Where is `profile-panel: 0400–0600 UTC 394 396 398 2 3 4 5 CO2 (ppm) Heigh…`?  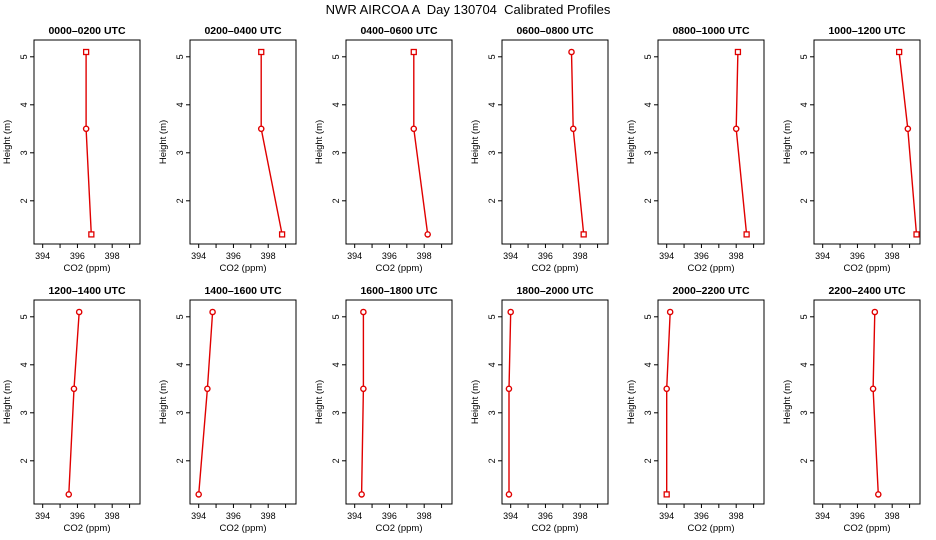
profile-panel: 0400–0600 UTC 394 396 398 2 3 4 5 CO2 (ppm) Heigh… is located at coordinates (383, 149).